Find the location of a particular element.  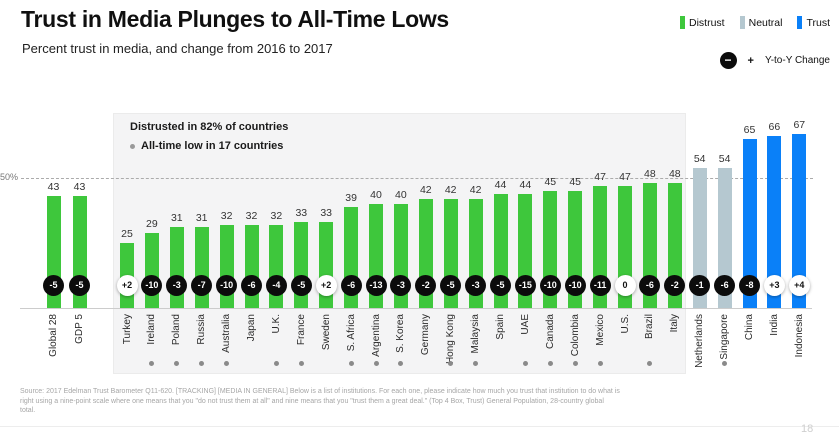

bar-value-australia: 32 is located at coordinates (226, 215).